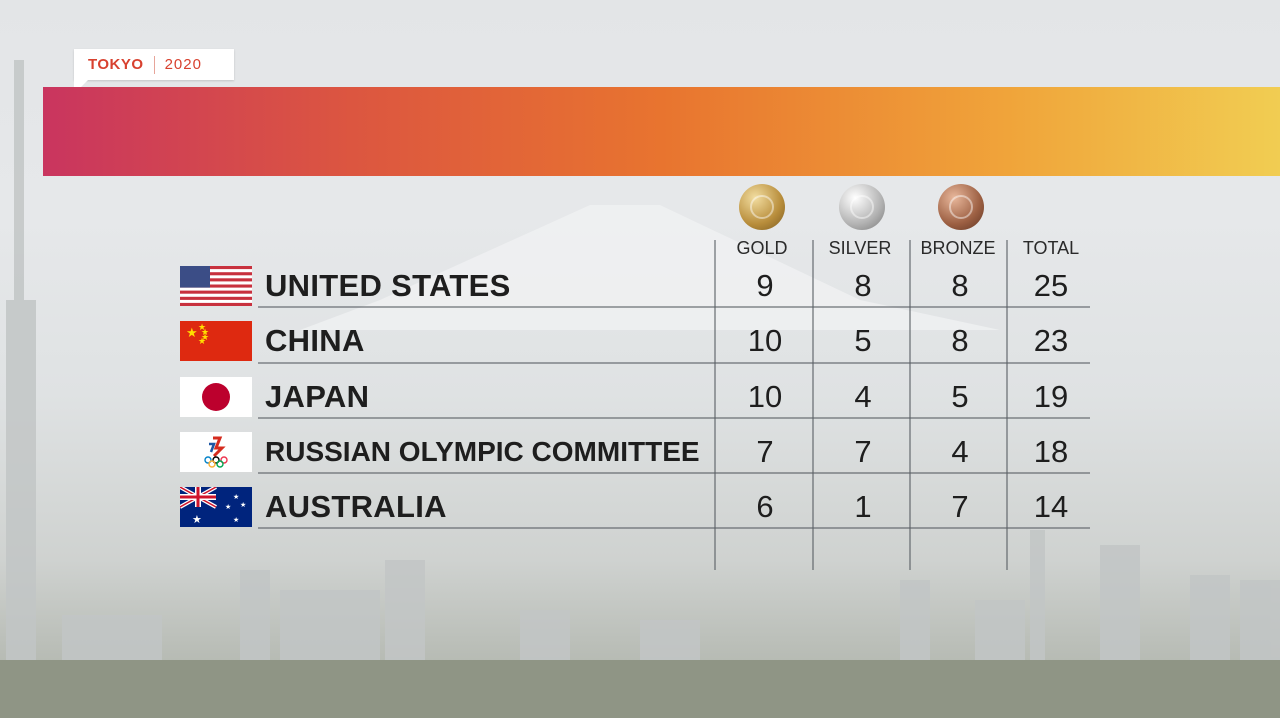 This screenshot has height=718, width=1280. What do you see at coordinates (862, 207) in the screenshot?
I see `silver-medal-icon` at bounding box center [862, 207].